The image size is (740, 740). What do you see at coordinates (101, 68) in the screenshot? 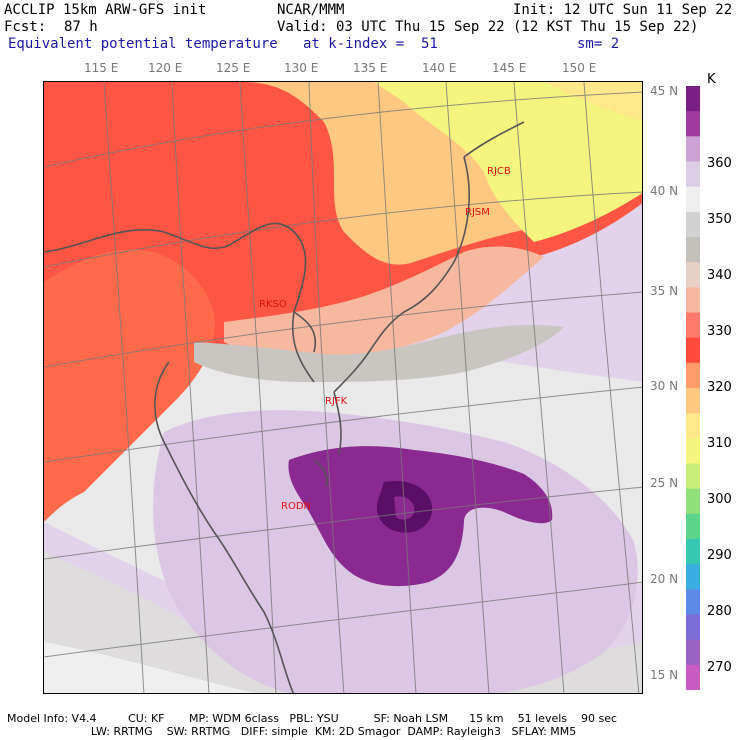
I see `lon-label: 115 E` at bounding box center [101, 68].